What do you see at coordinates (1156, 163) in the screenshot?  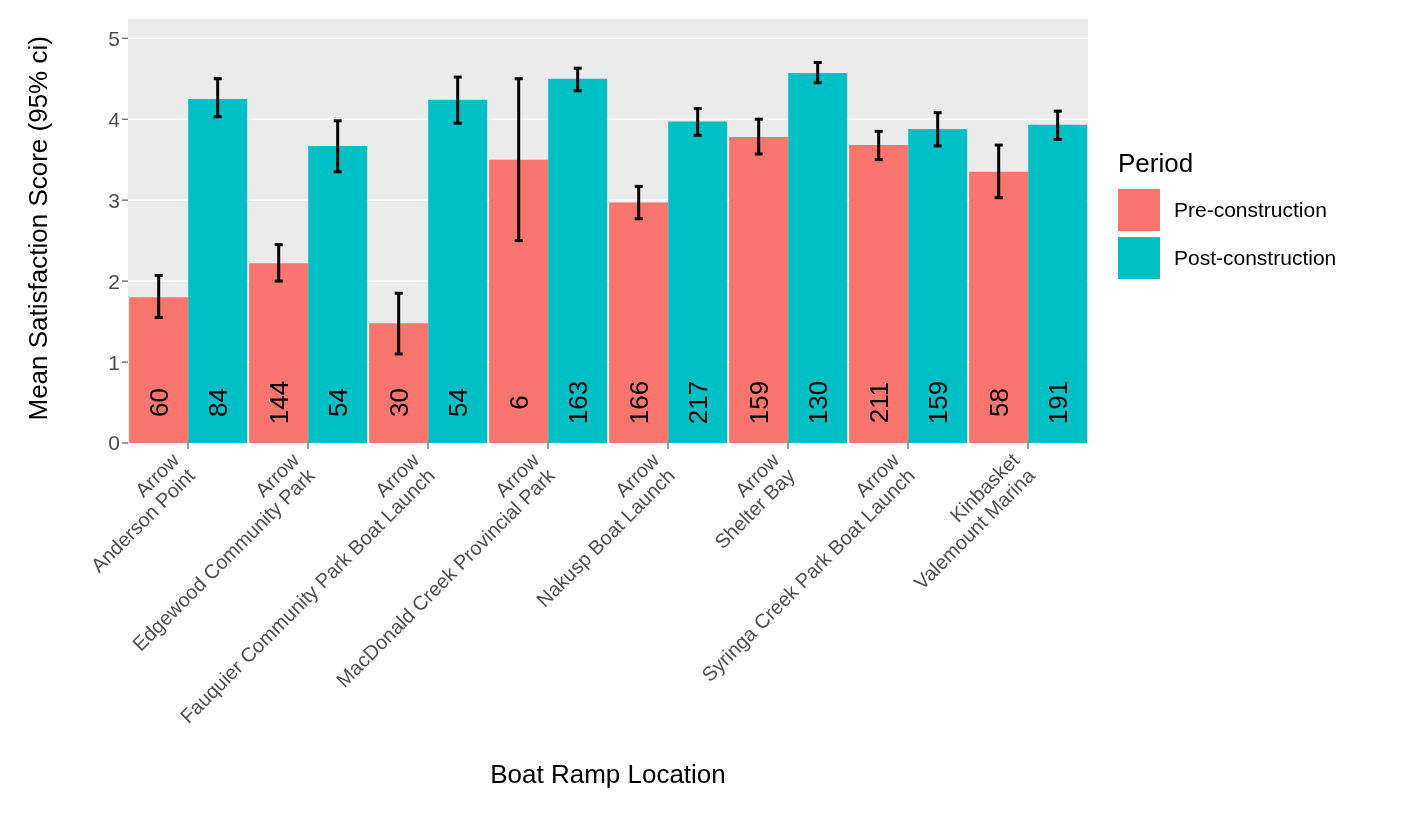 I see `legend-title: Period` at bounding box center [1156, 163].